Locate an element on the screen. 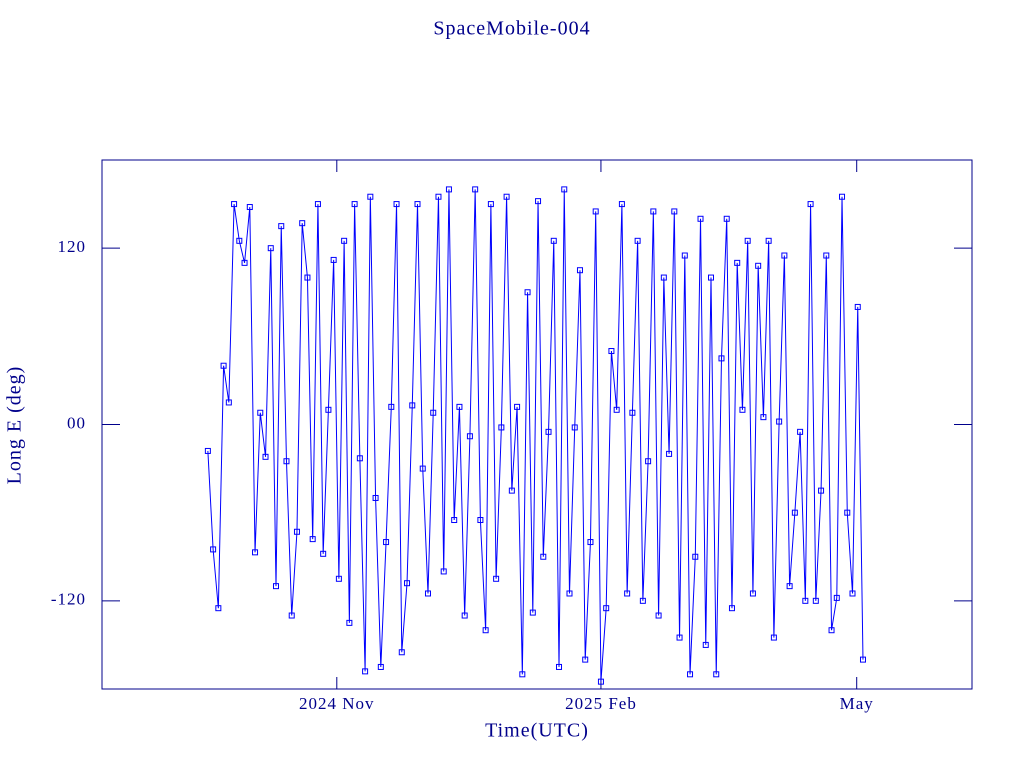 This screenshot has height=768, width=1024. chart-title: SpaceMobile-004 is located at coordinates (511, 29).